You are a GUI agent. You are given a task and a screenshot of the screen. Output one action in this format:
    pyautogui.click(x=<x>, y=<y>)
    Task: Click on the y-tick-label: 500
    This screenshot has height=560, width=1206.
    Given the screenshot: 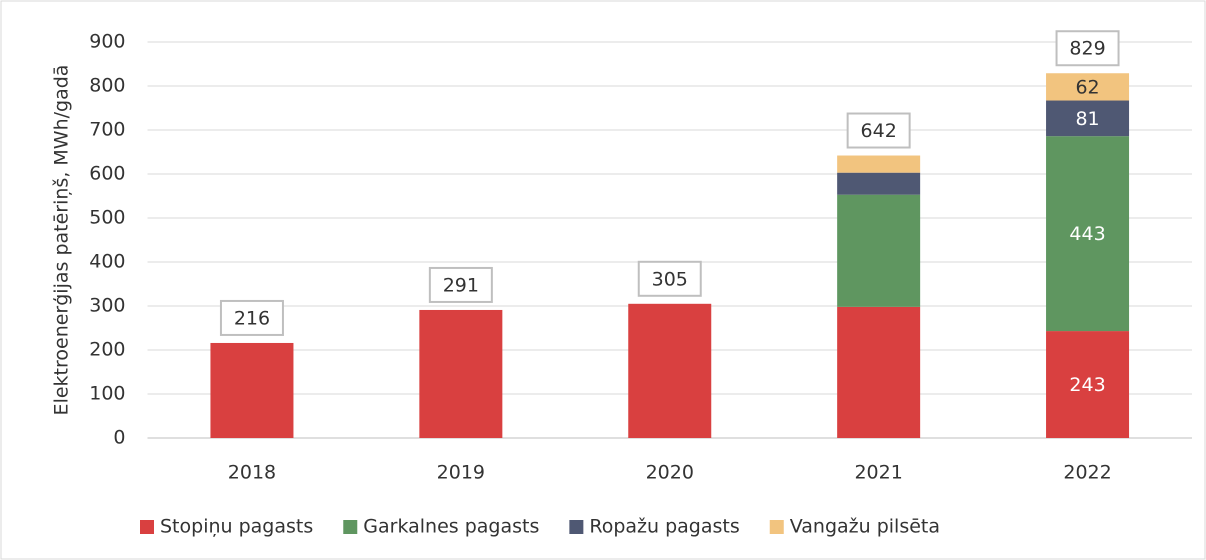 What is the action you would take?
    pyautogui.click(x=107, y=218)
    